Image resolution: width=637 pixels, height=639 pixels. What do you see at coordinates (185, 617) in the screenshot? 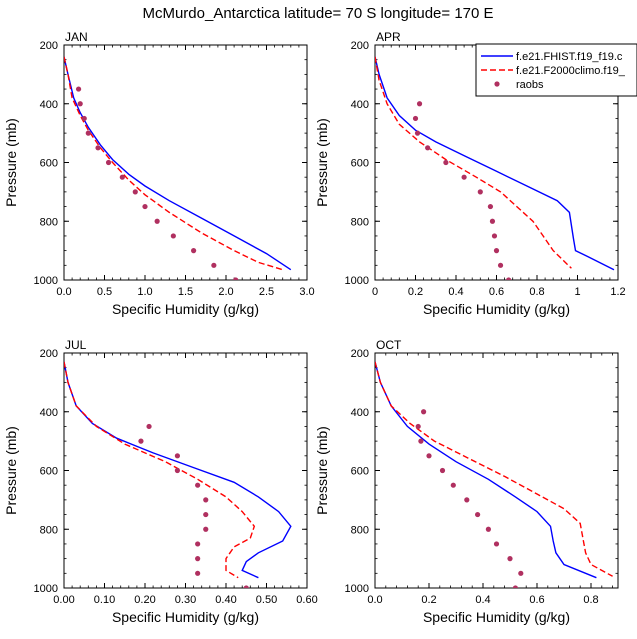
I see `x-axis-label-jul: Specific Humidity (g/kg)` at bounding box center [185, 617].